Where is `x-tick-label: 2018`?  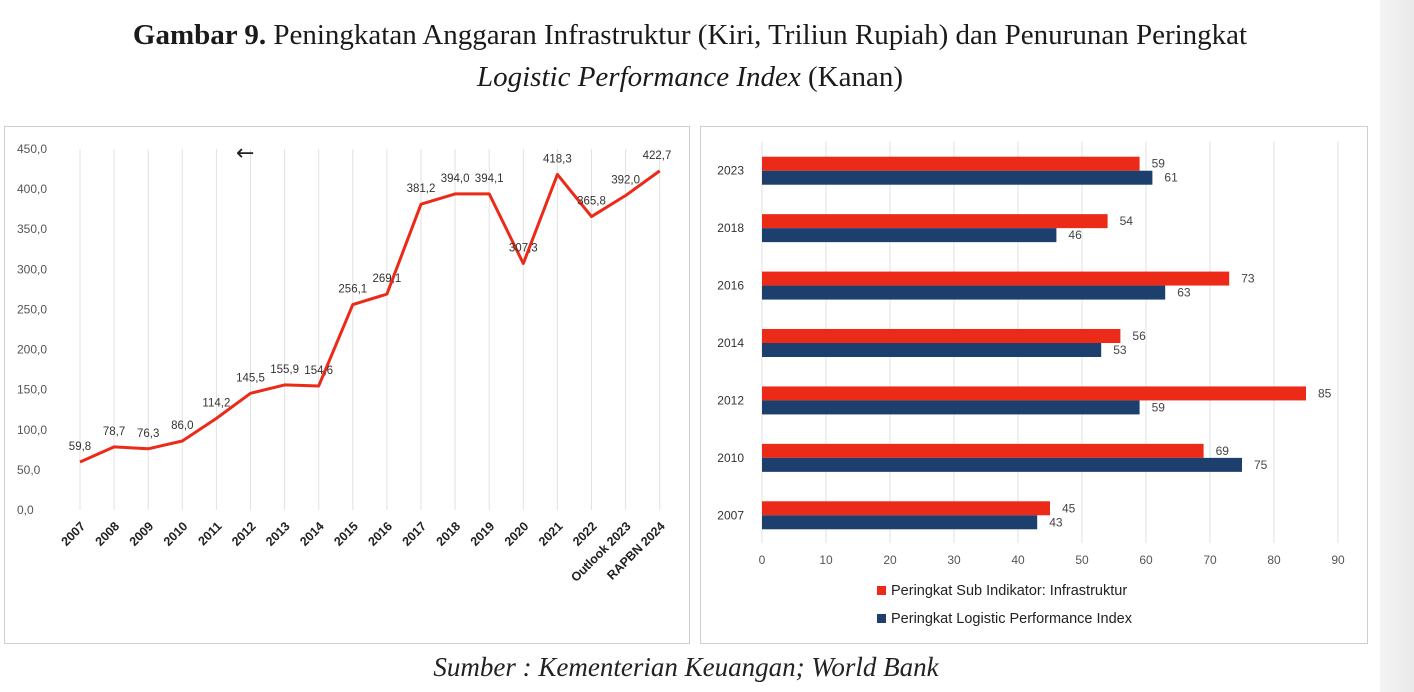 x-tick-label: 2018 is located at coordinates (449, 534).